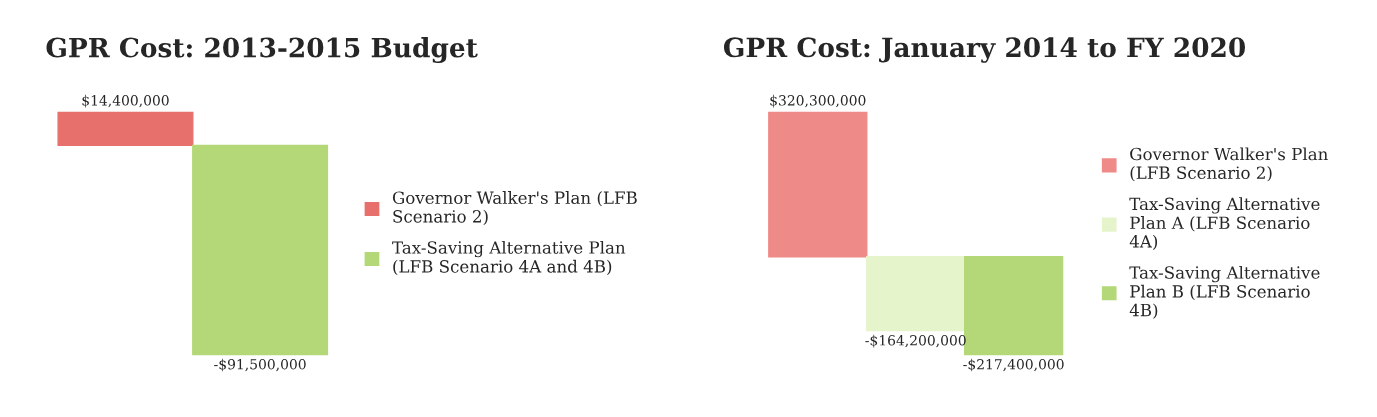 This screenshot has height=417, width=1377. What do you see at coordinates (1224, 224) in the screenshot?
I see `legend-label: Tax-Saving Alternative Plan A (LFB Scenario 4A)` at bounding box center [1224, 224].